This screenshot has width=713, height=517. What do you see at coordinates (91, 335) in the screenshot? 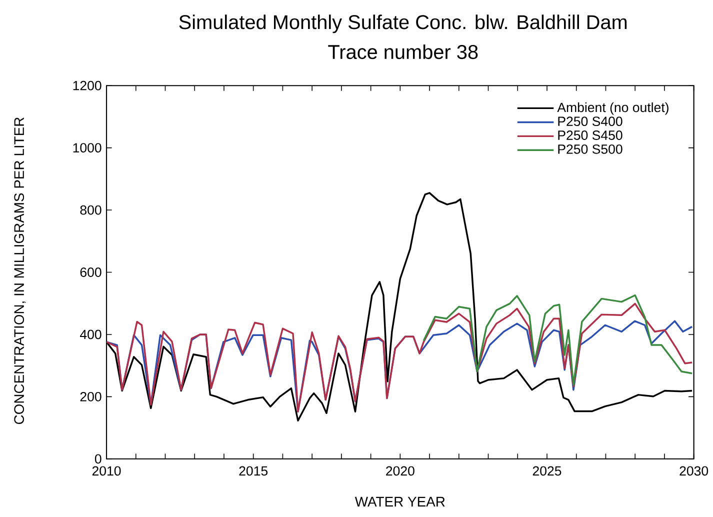
I see `y-tick-label: 400` at bounding box center [91, 335].